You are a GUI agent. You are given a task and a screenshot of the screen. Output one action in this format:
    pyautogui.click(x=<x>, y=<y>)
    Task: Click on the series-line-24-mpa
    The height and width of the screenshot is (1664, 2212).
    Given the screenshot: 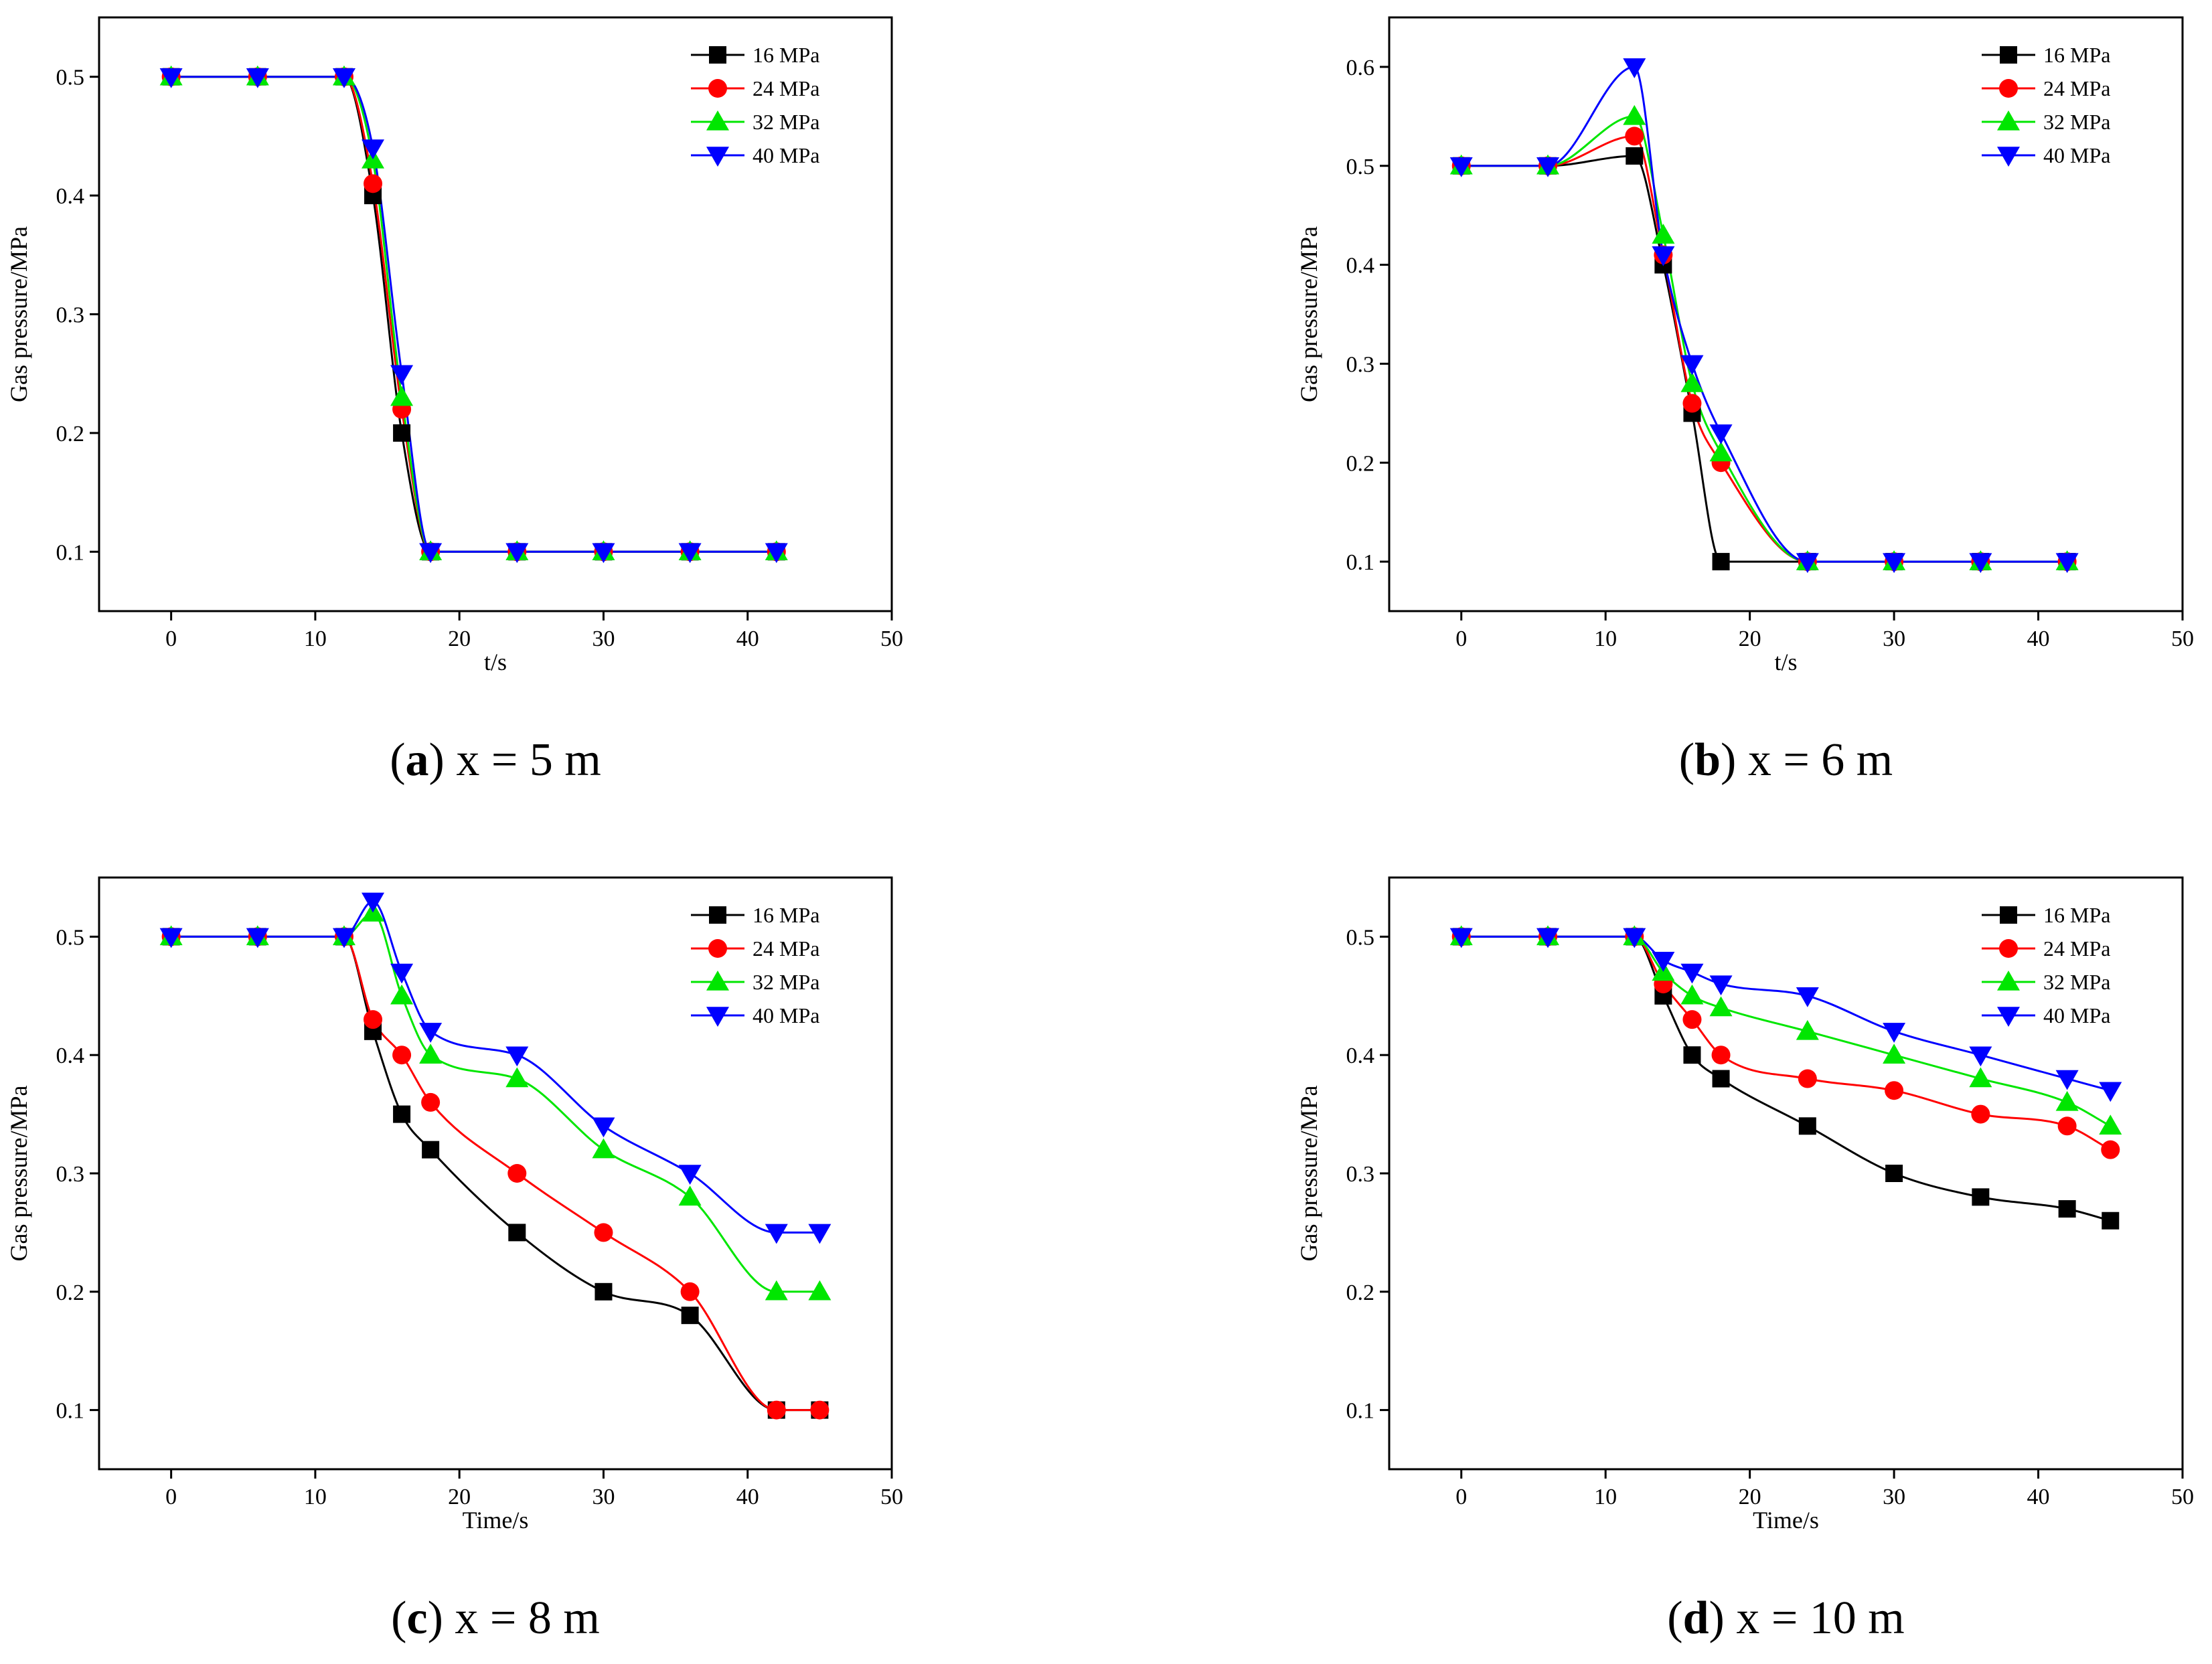 What is the action you would take?
    pyautogui.click(x=474, y=314)
    